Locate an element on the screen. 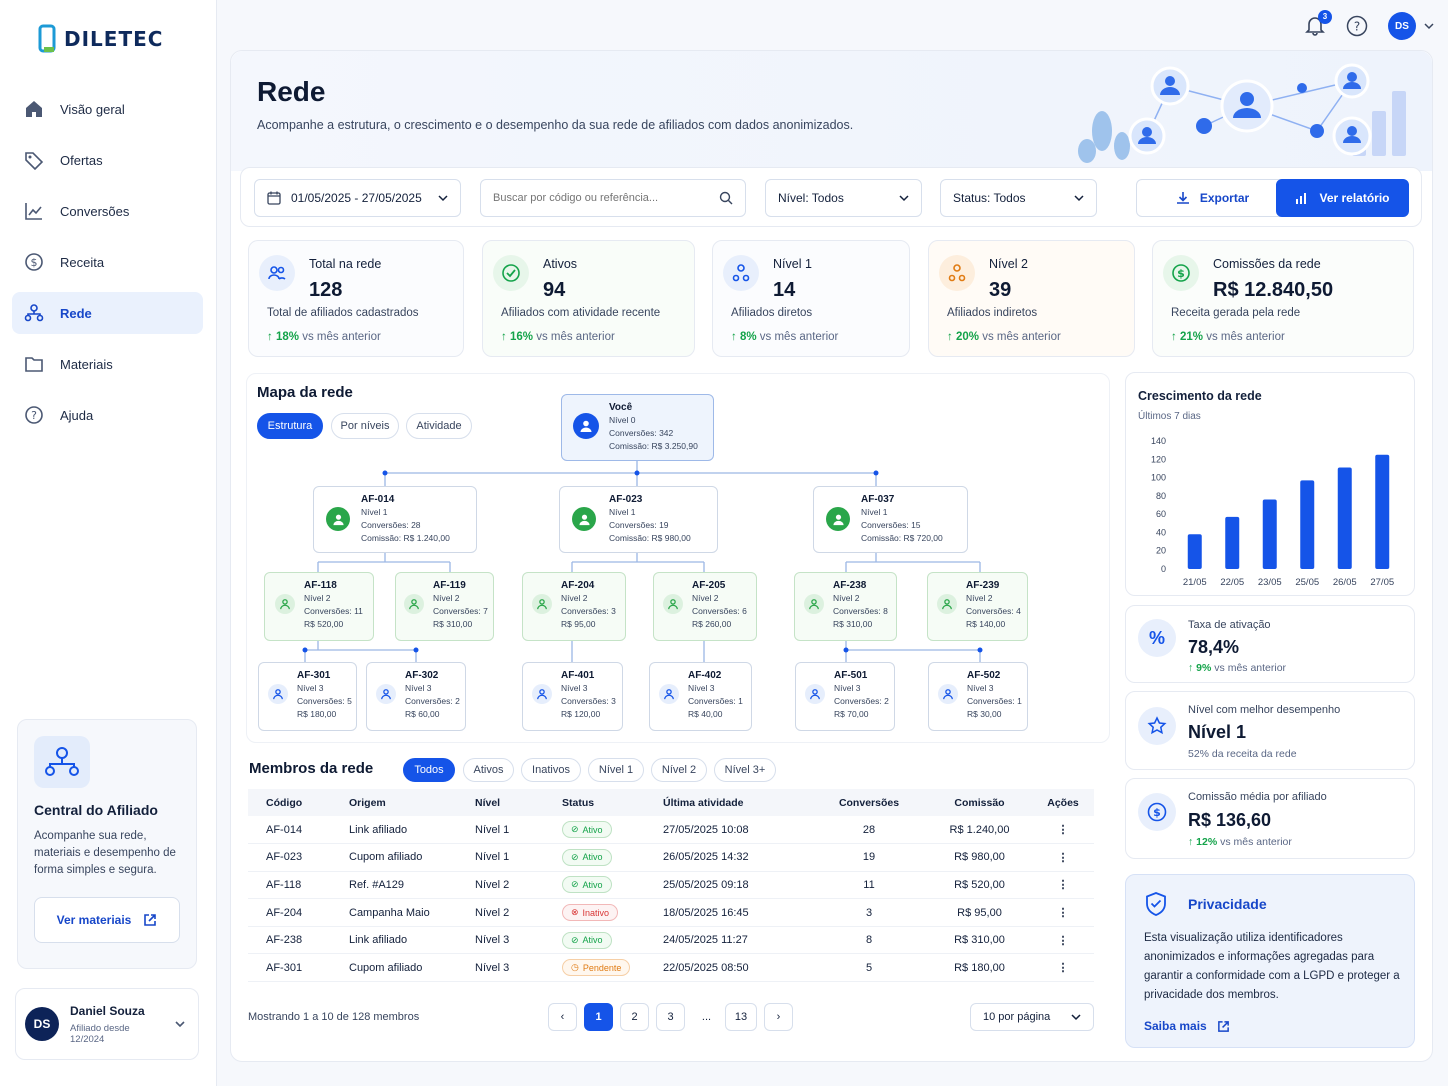 Image resolution: width=1448 pixels, height=1086 pixels. filter-chip-nivel-2: Nível 2 is located at coordinates (679, 770).